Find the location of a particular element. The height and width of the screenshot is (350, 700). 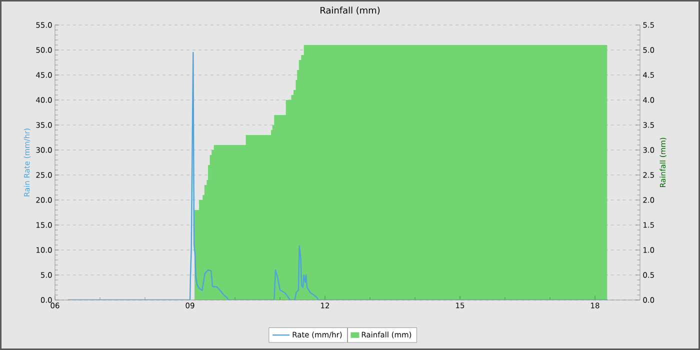

chart-title: Rainfall (mm) is located at coordinates (350, 10).